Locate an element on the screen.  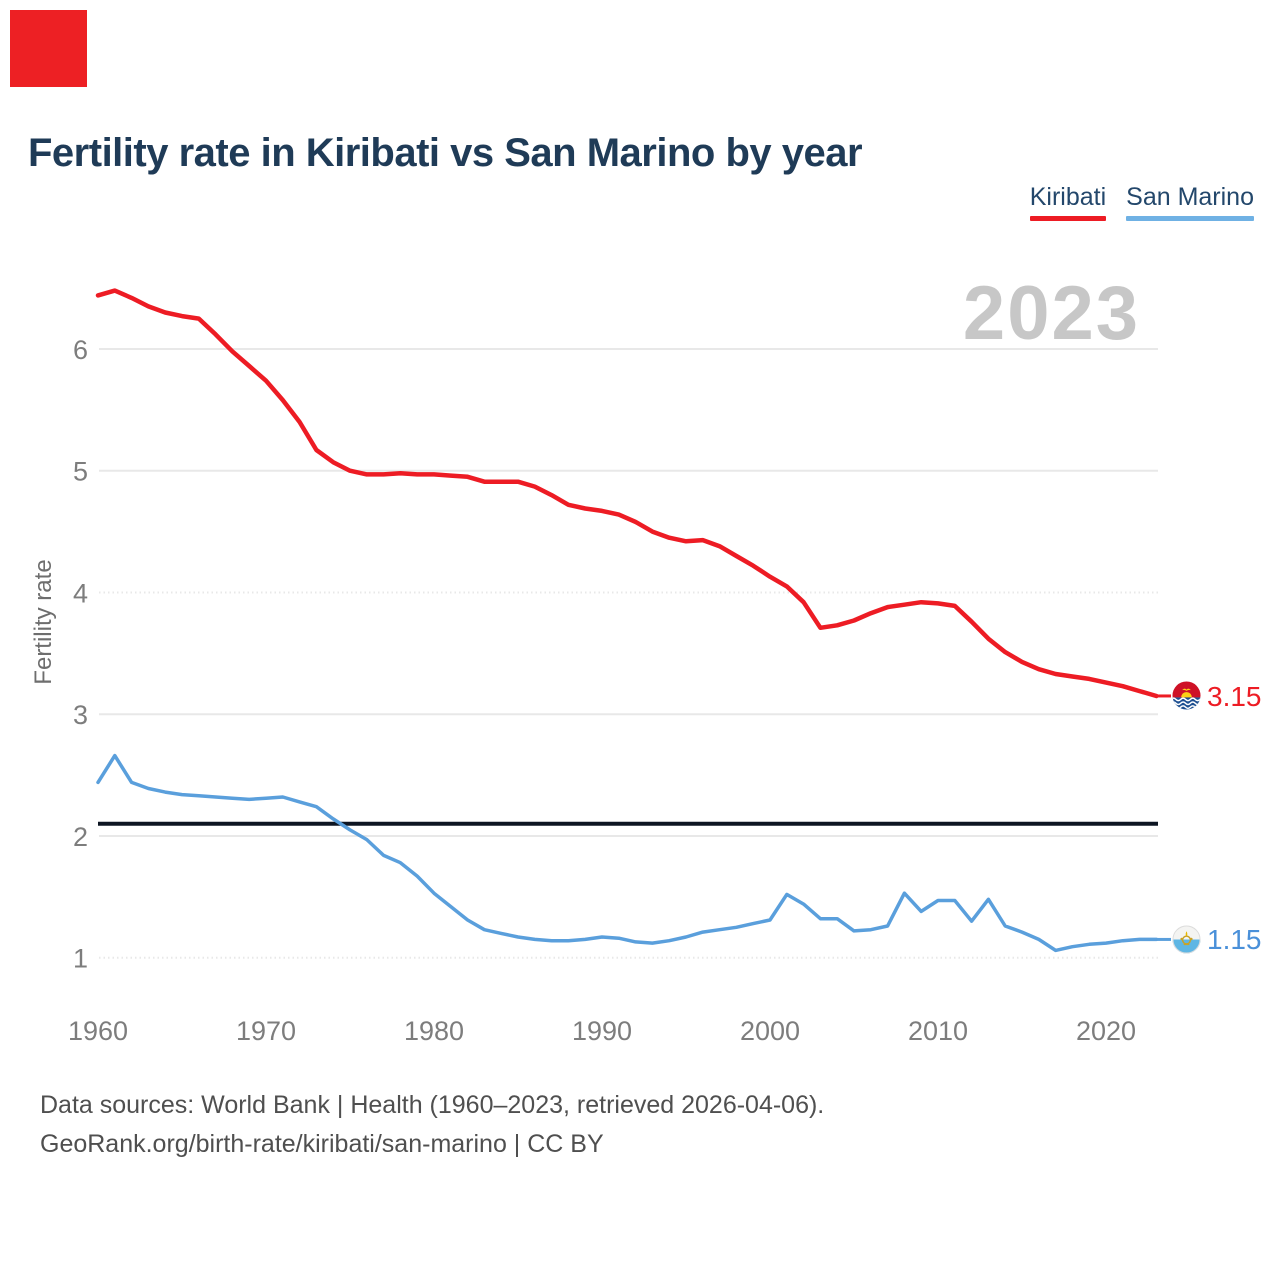
y-tick-label: 1 is located at coordinates (80, 959).